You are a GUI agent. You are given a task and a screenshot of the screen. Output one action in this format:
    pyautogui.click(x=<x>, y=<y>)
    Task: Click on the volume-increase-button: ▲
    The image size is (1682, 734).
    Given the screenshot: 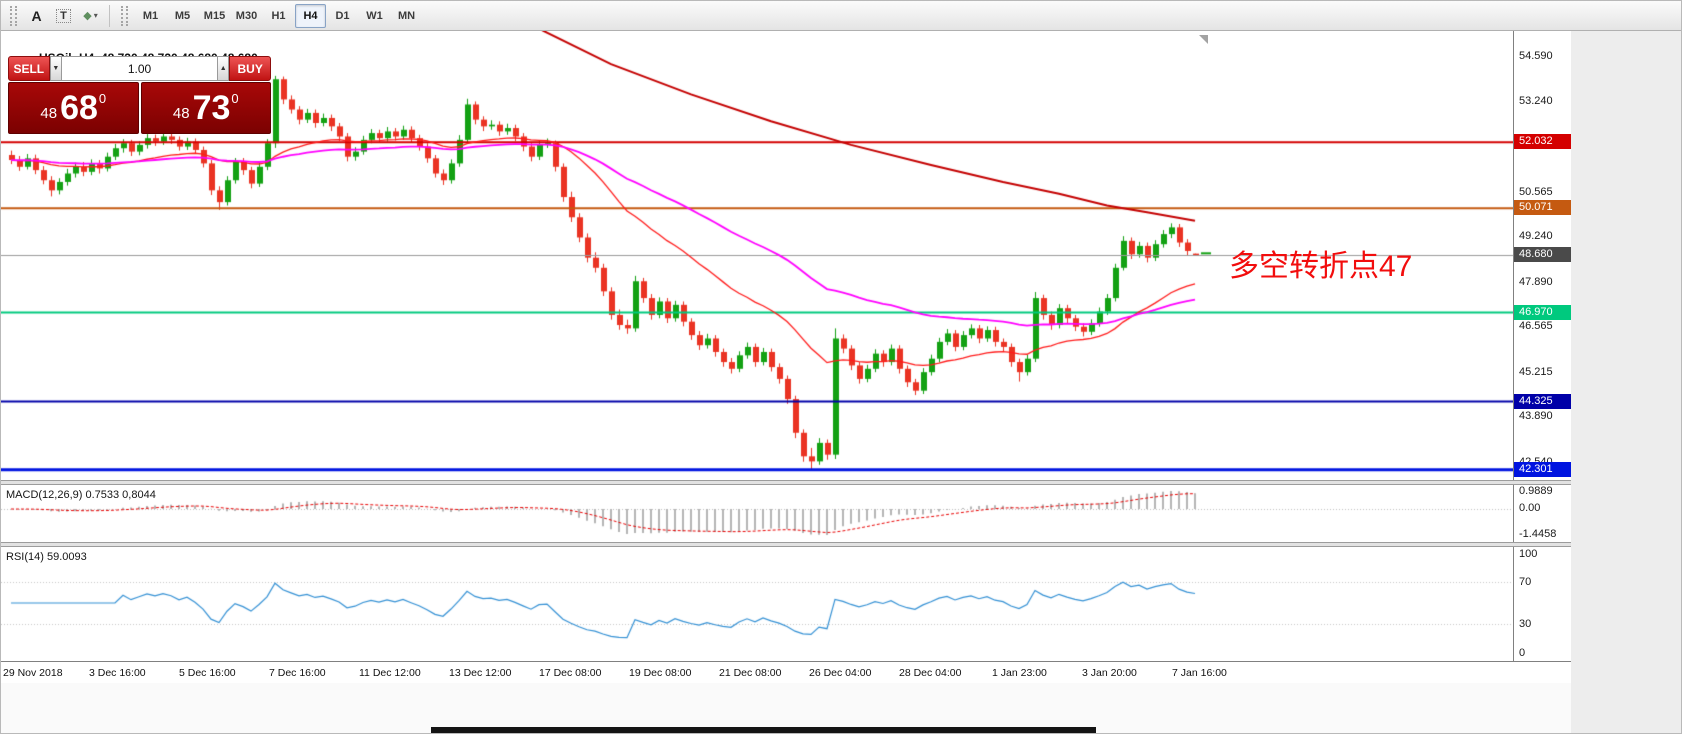 What is the action you would take?
    pyautogui.click(x=223, y=68)
    